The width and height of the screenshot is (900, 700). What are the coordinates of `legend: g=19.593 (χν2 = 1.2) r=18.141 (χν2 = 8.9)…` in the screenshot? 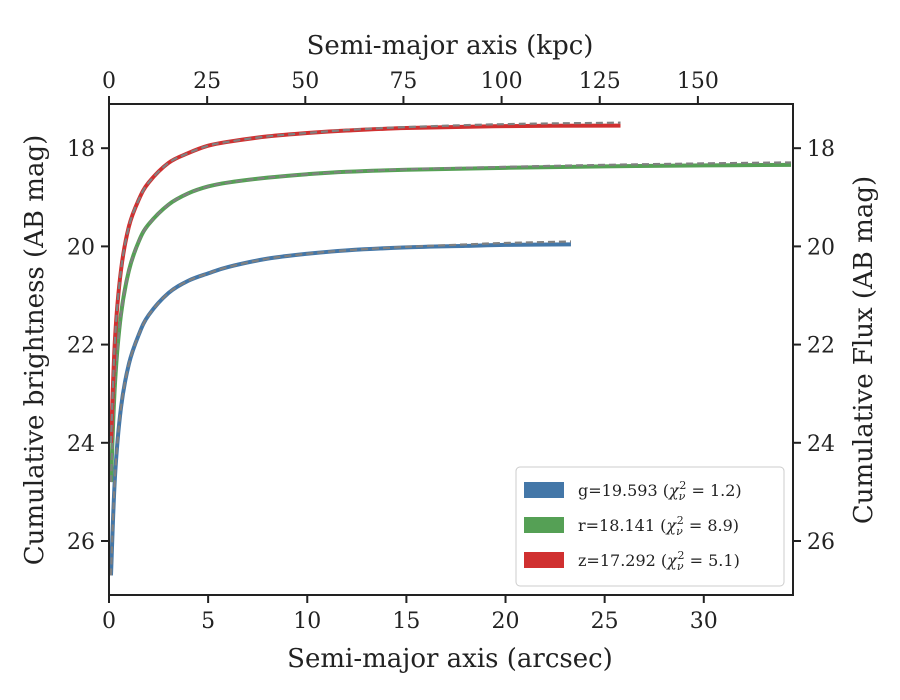 It's located at (650, 526).